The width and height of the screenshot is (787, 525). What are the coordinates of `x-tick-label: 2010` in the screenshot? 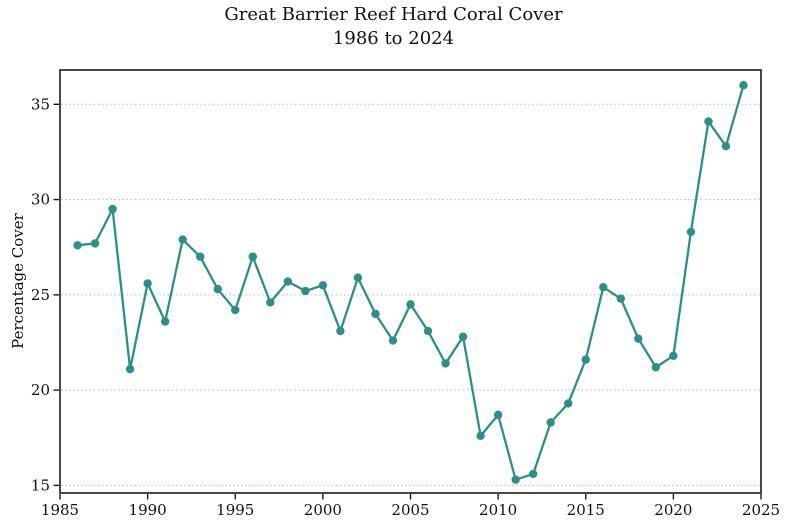 It's located at (498, 510).